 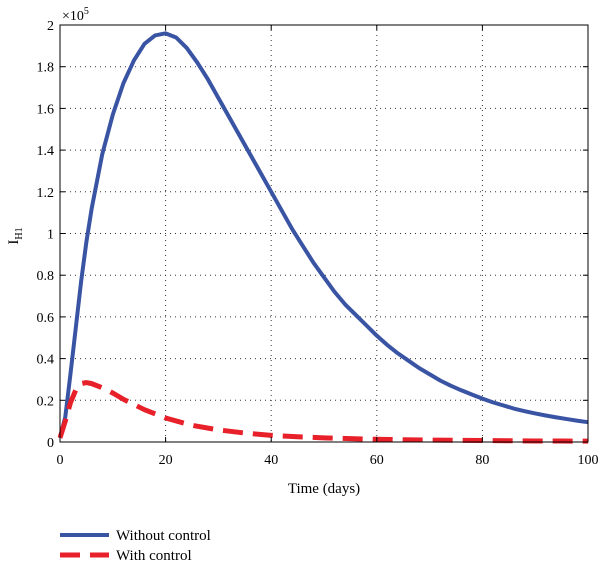 I want to click on y-multiplier: ×10⁵, so click(x=75, y=15).